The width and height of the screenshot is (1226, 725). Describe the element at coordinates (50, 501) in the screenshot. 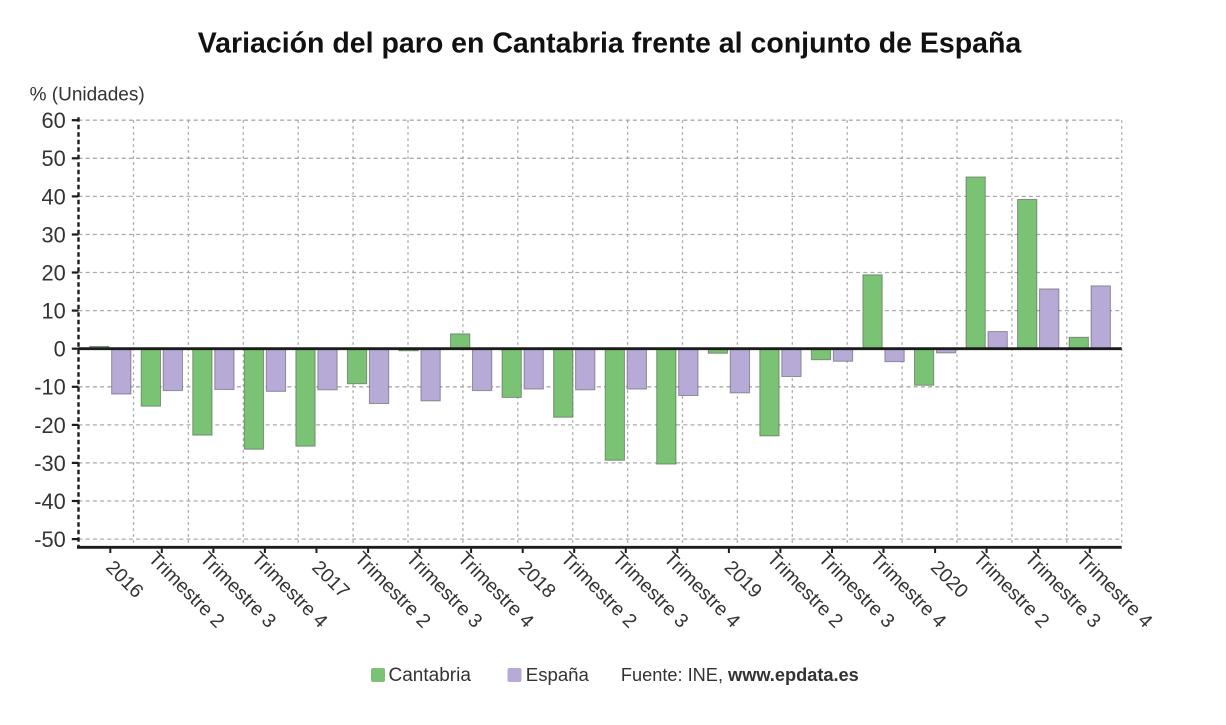

I see `svg-text: -40` at that location.